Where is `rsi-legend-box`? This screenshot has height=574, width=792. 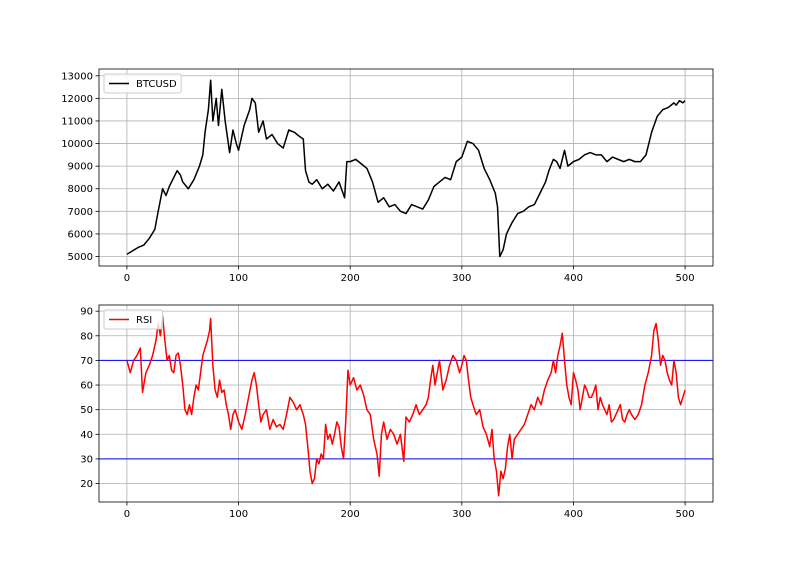 rsi-legend-box is located at coordinates (133, 319).